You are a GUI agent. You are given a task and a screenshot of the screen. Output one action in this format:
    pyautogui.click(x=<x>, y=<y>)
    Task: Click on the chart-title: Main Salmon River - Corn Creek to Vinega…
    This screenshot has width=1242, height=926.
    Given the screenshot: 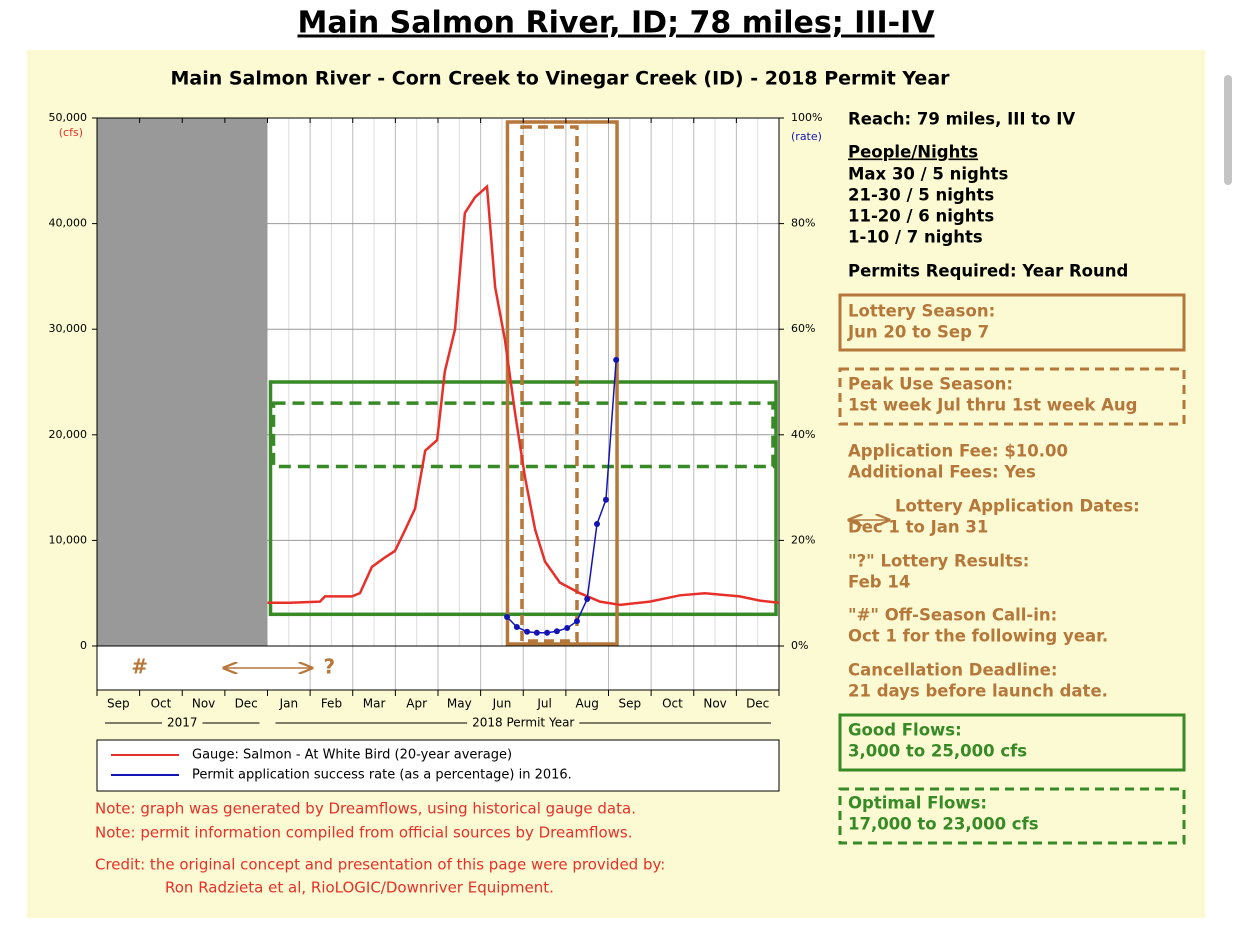 What is the action you would take?
    pyautogui.click(x=560, y=79)
    